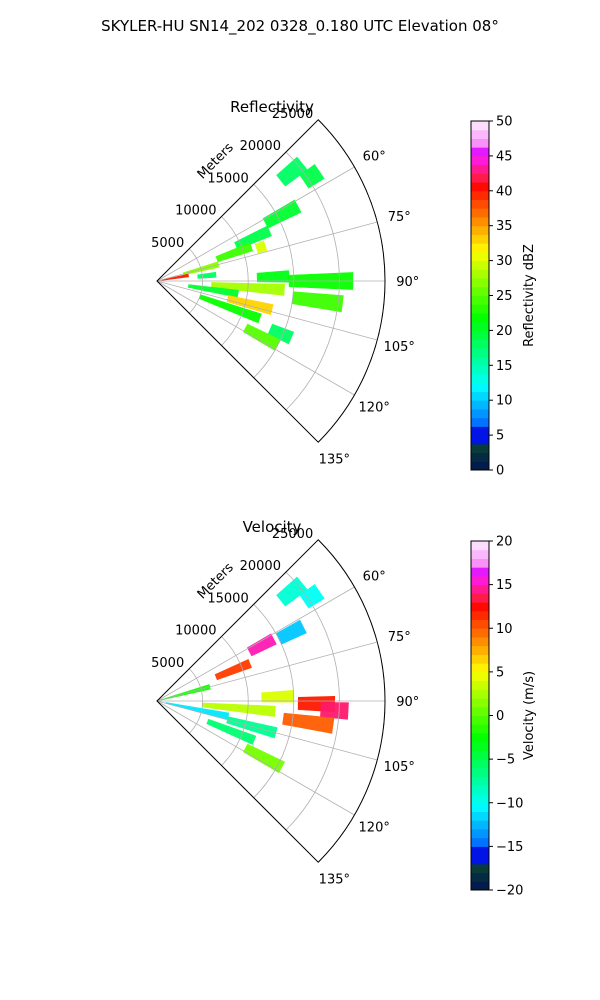 Image resolution: width=600 pixels, height=1000 pixels. What do you see at coordinates (504, 226) in the screenshot?
I see `colorbar-tick-label-7: 35` at bounding box center [504, 226].